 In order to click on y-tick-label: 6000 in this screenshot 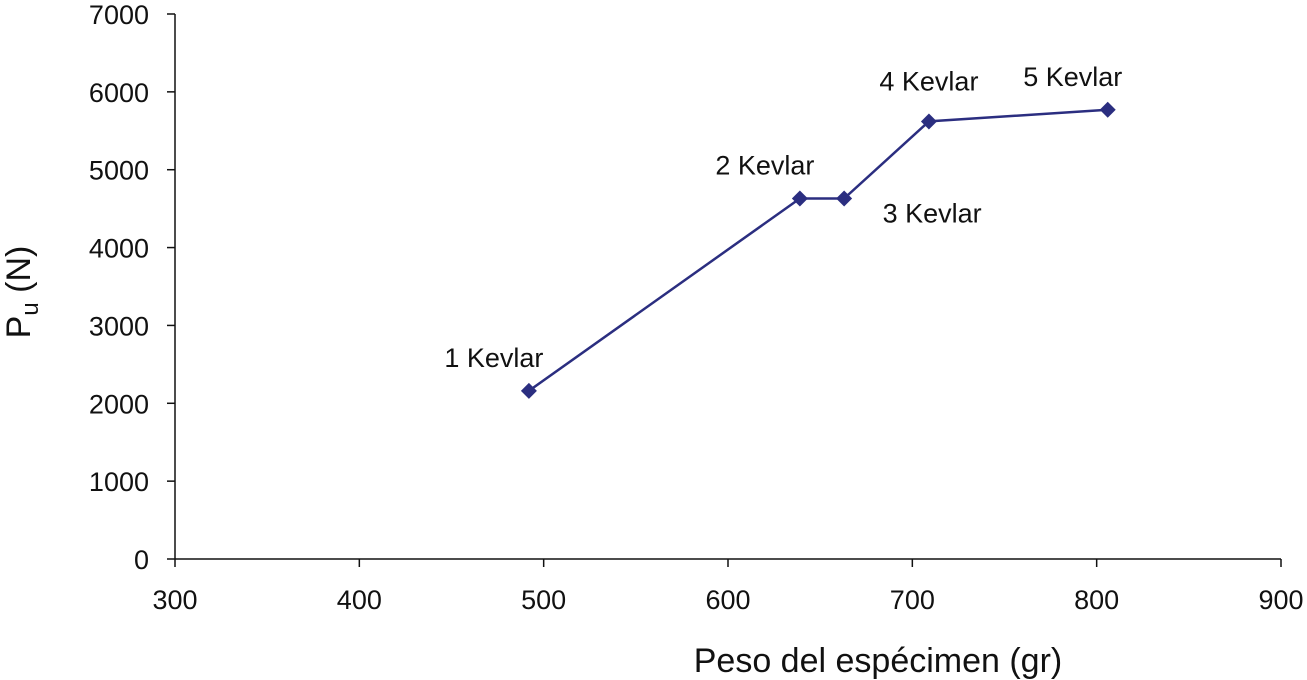, I will do `click(119, 93)`.